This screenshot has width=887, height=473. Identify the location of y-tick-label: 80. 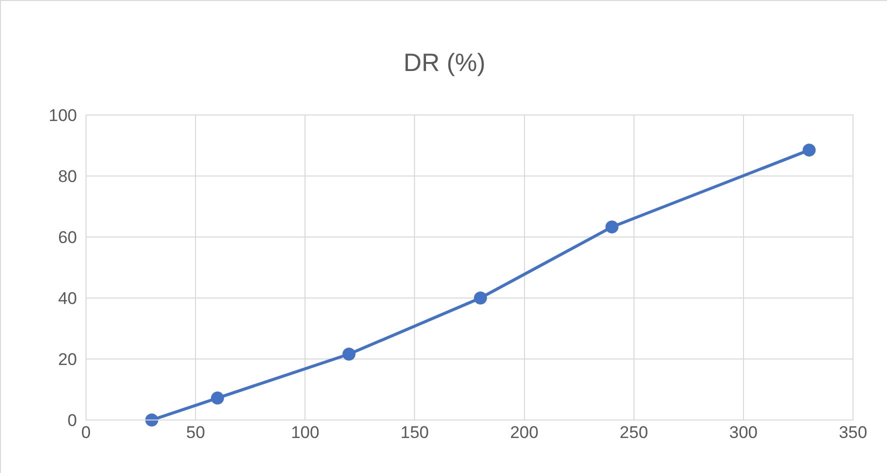
(67, 176).